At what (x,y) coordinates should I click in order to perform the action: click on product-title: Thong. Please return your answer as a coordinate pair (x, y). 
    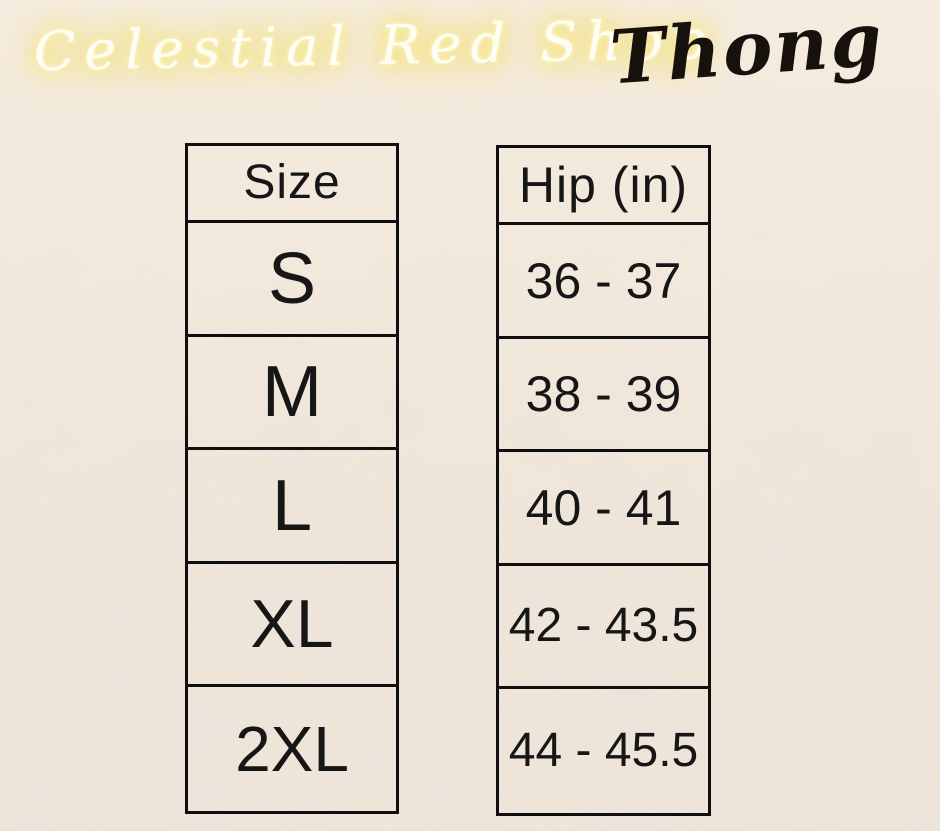
    Looking at the image, I should click on (747, 51).